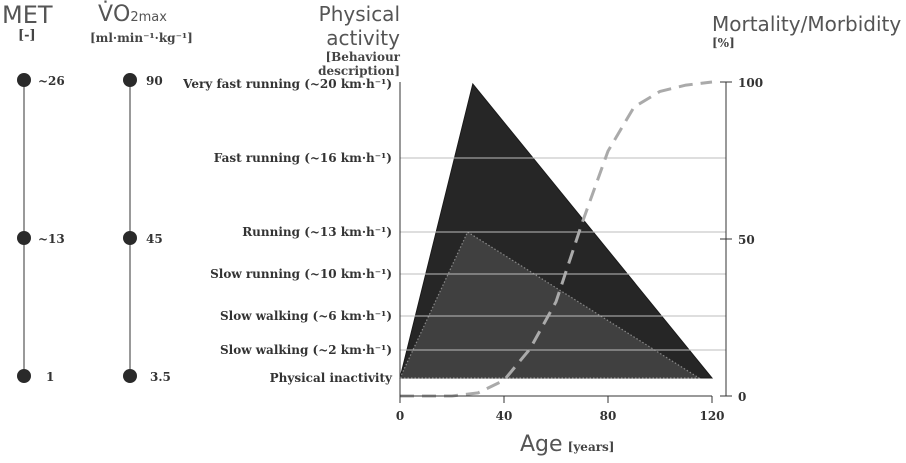 Image resolution: width=906 pixels, height=463 pixels. What do you see at coordinates (147, 228) in the screenshot?
I see `vo2-scale: 90 45 3.5` at bounding box center [147, 228].